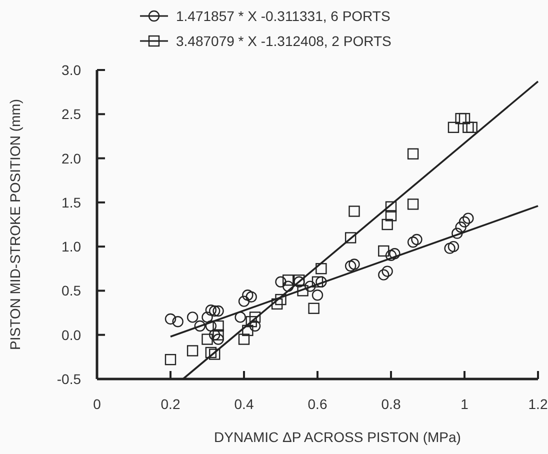 The height and width of the screenshot is (454, 548). I want to click on legend-label: 1.471857 * X -0.311331, 6 PORTS, so click(283, 16).